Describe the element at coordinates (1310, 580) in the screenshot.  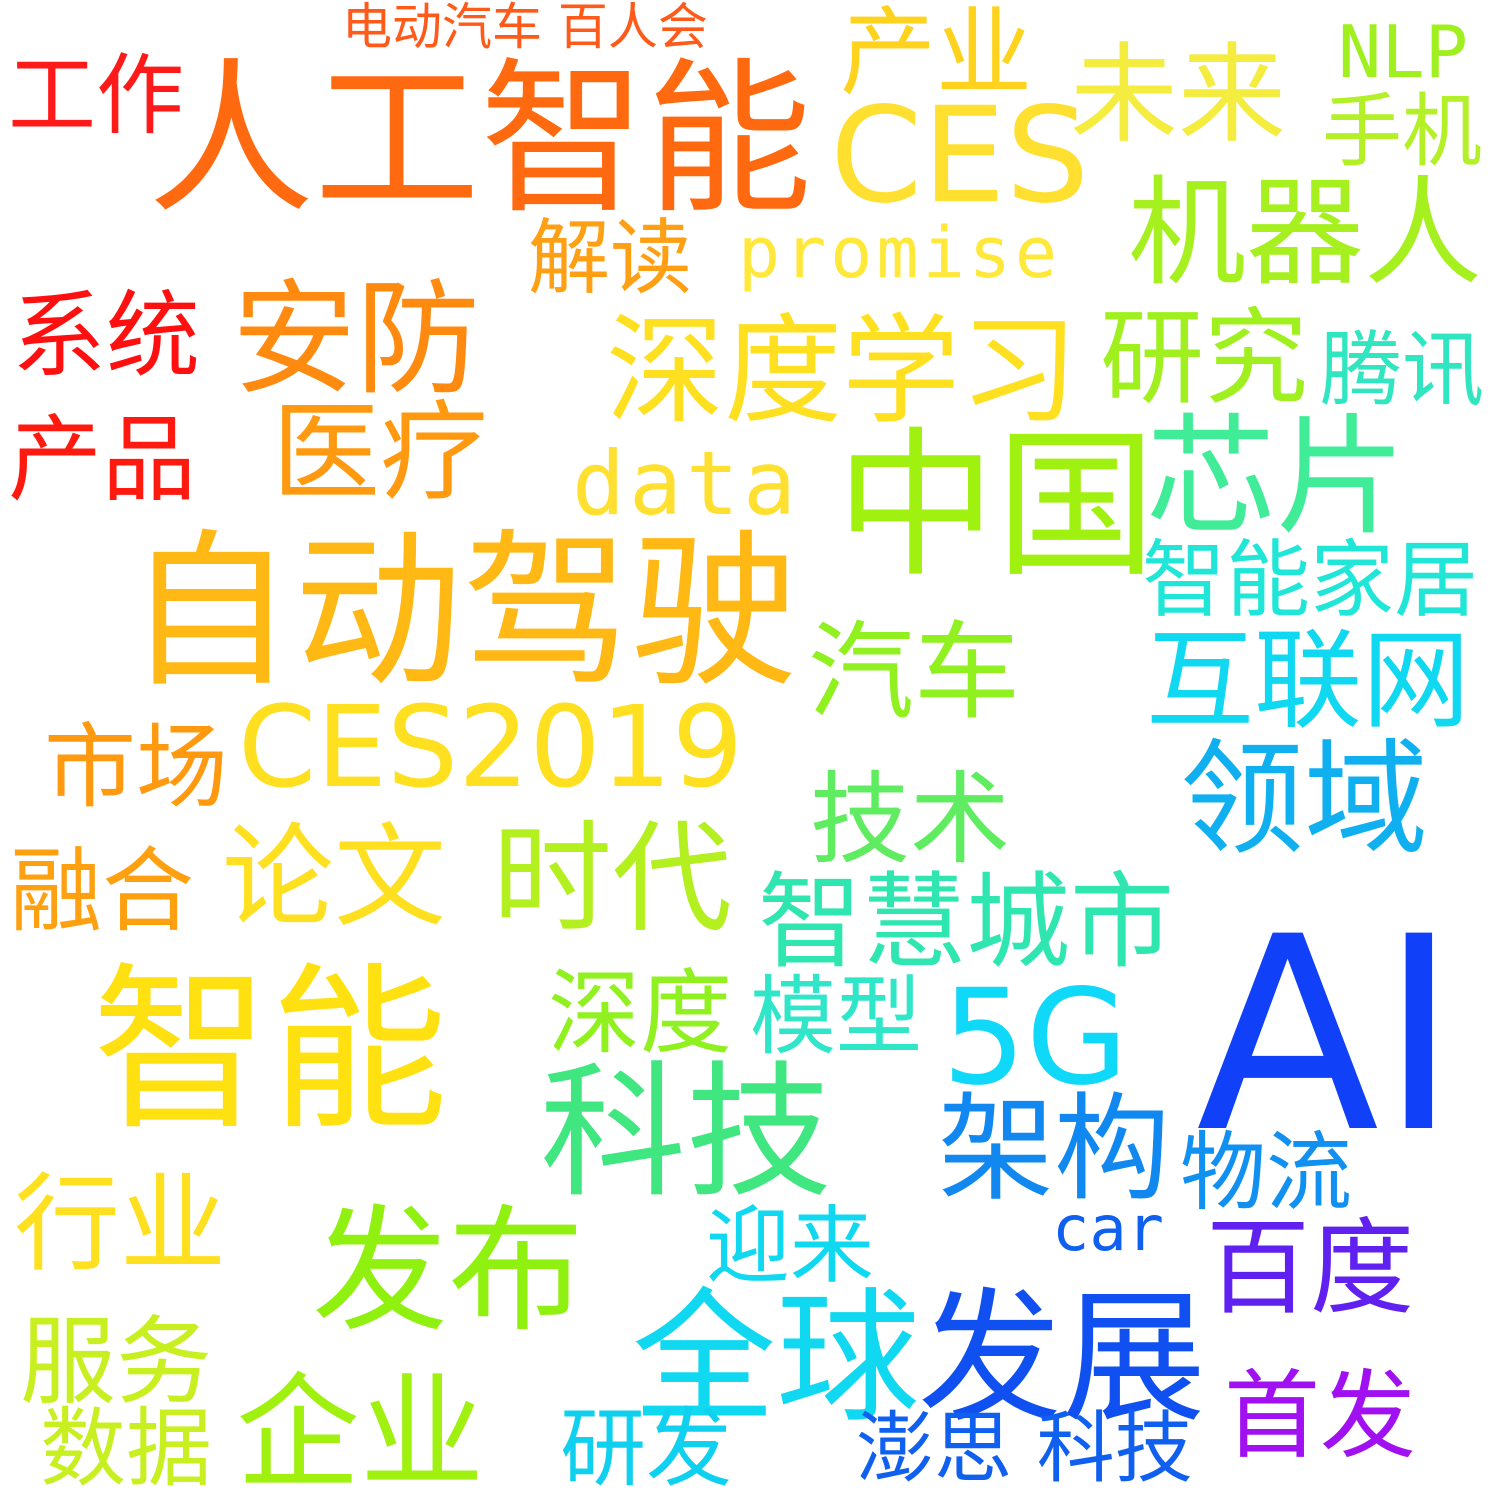
I see `word-zhinengjiaju: 智能家居` at that location.